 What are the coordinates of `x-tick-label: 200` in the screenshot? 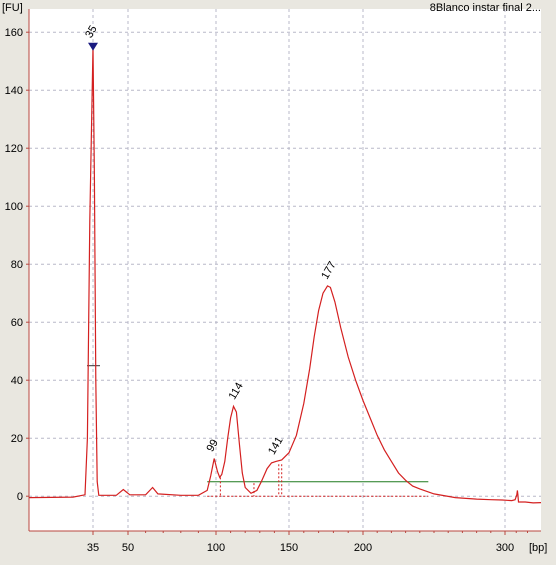 It's located at (363, 548).